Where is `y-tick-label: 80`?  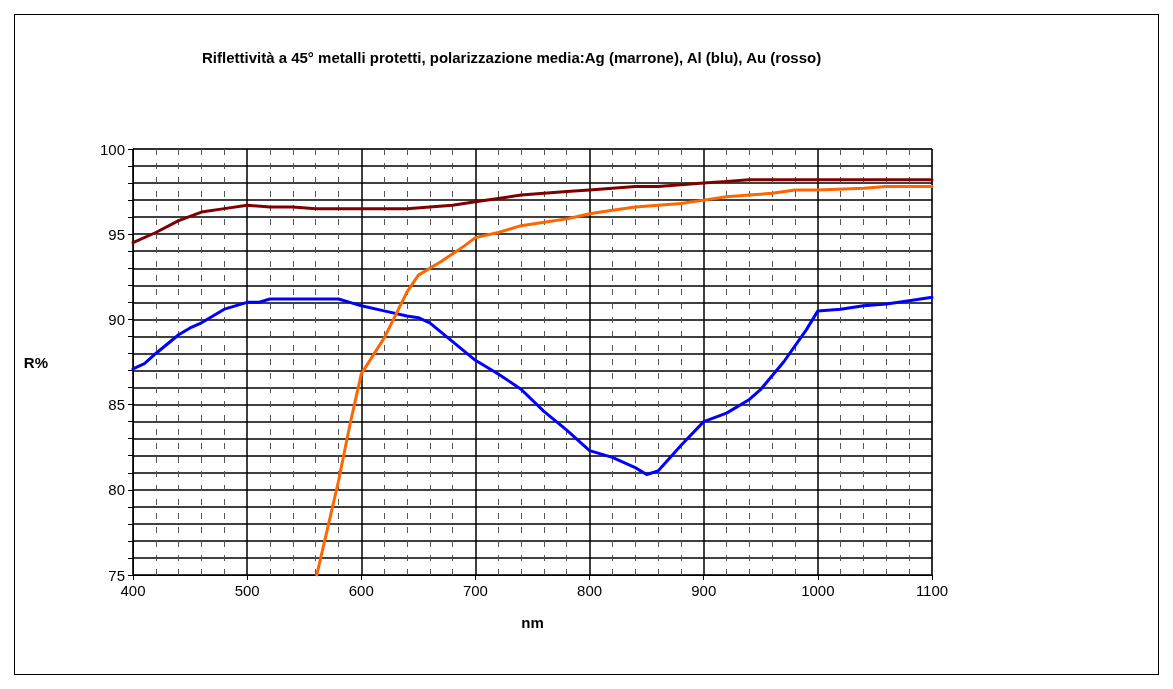 y-tick-label: 80 is located at coordinates (116, 490).